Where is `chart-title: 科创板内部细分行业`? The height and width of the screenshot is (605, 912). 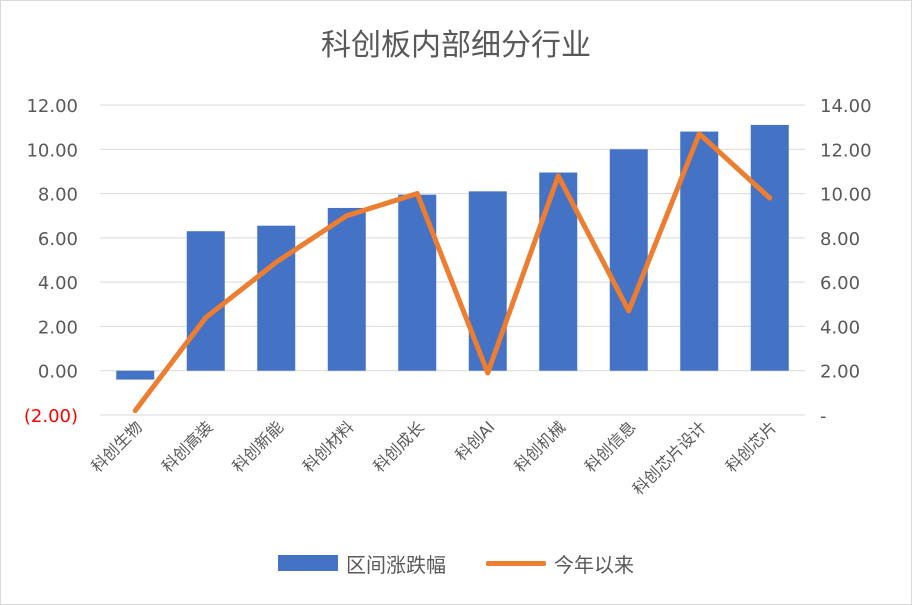 chart-title: 科创板内部细分行业 is located at coordinates (456, 45).